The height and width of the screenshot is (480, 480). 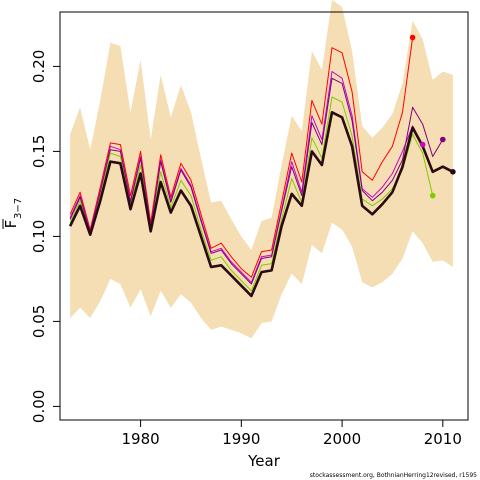 What do you see at coordinates (39, 321) in the screenshot?
I see `y-tick-label-1: 0.05` at bounding box center [39, 321].